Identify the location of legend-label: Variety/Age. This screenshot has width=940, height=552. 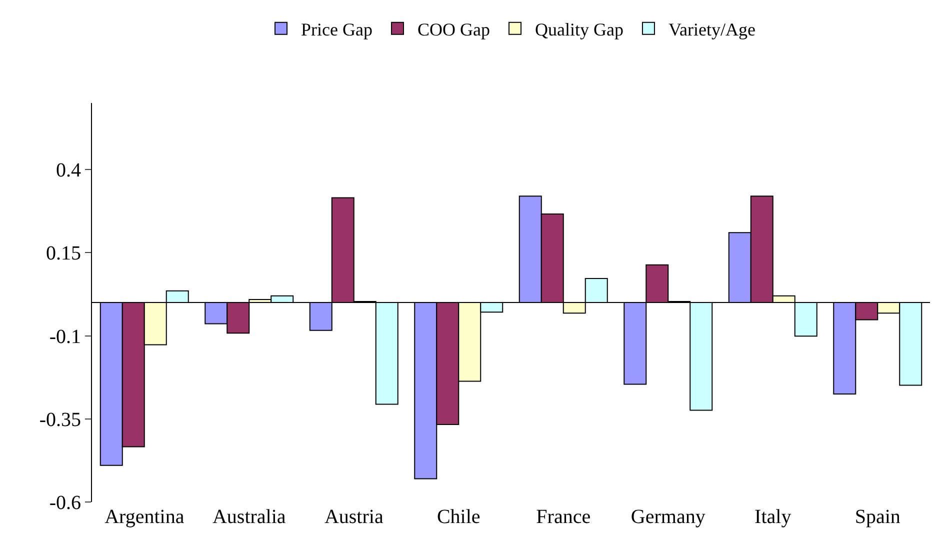
(712, 29).